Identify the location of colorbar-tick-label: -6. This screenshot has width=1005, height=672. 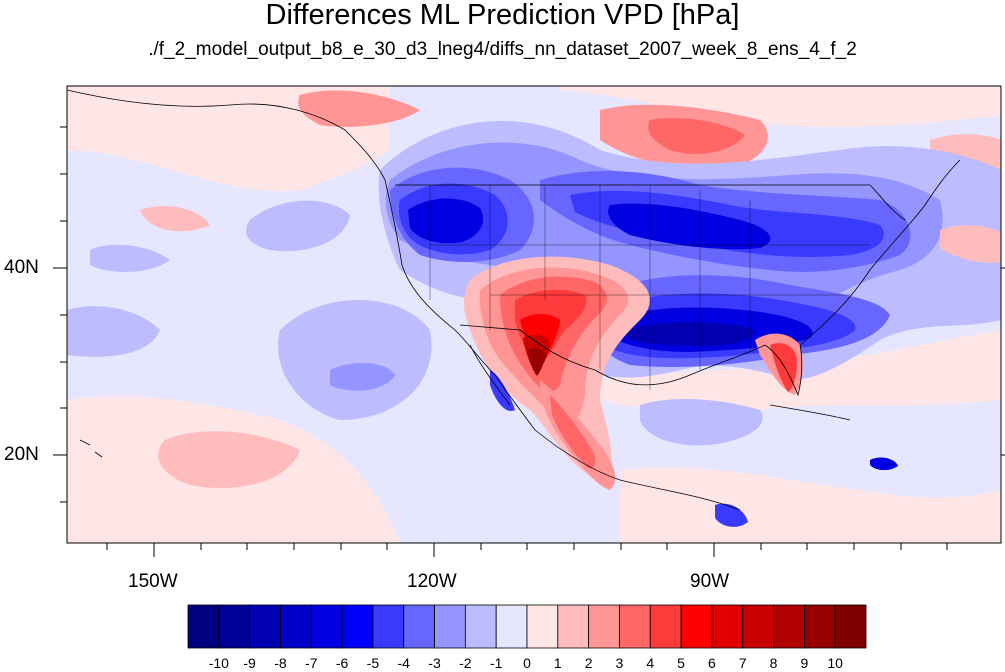
(342, 663).